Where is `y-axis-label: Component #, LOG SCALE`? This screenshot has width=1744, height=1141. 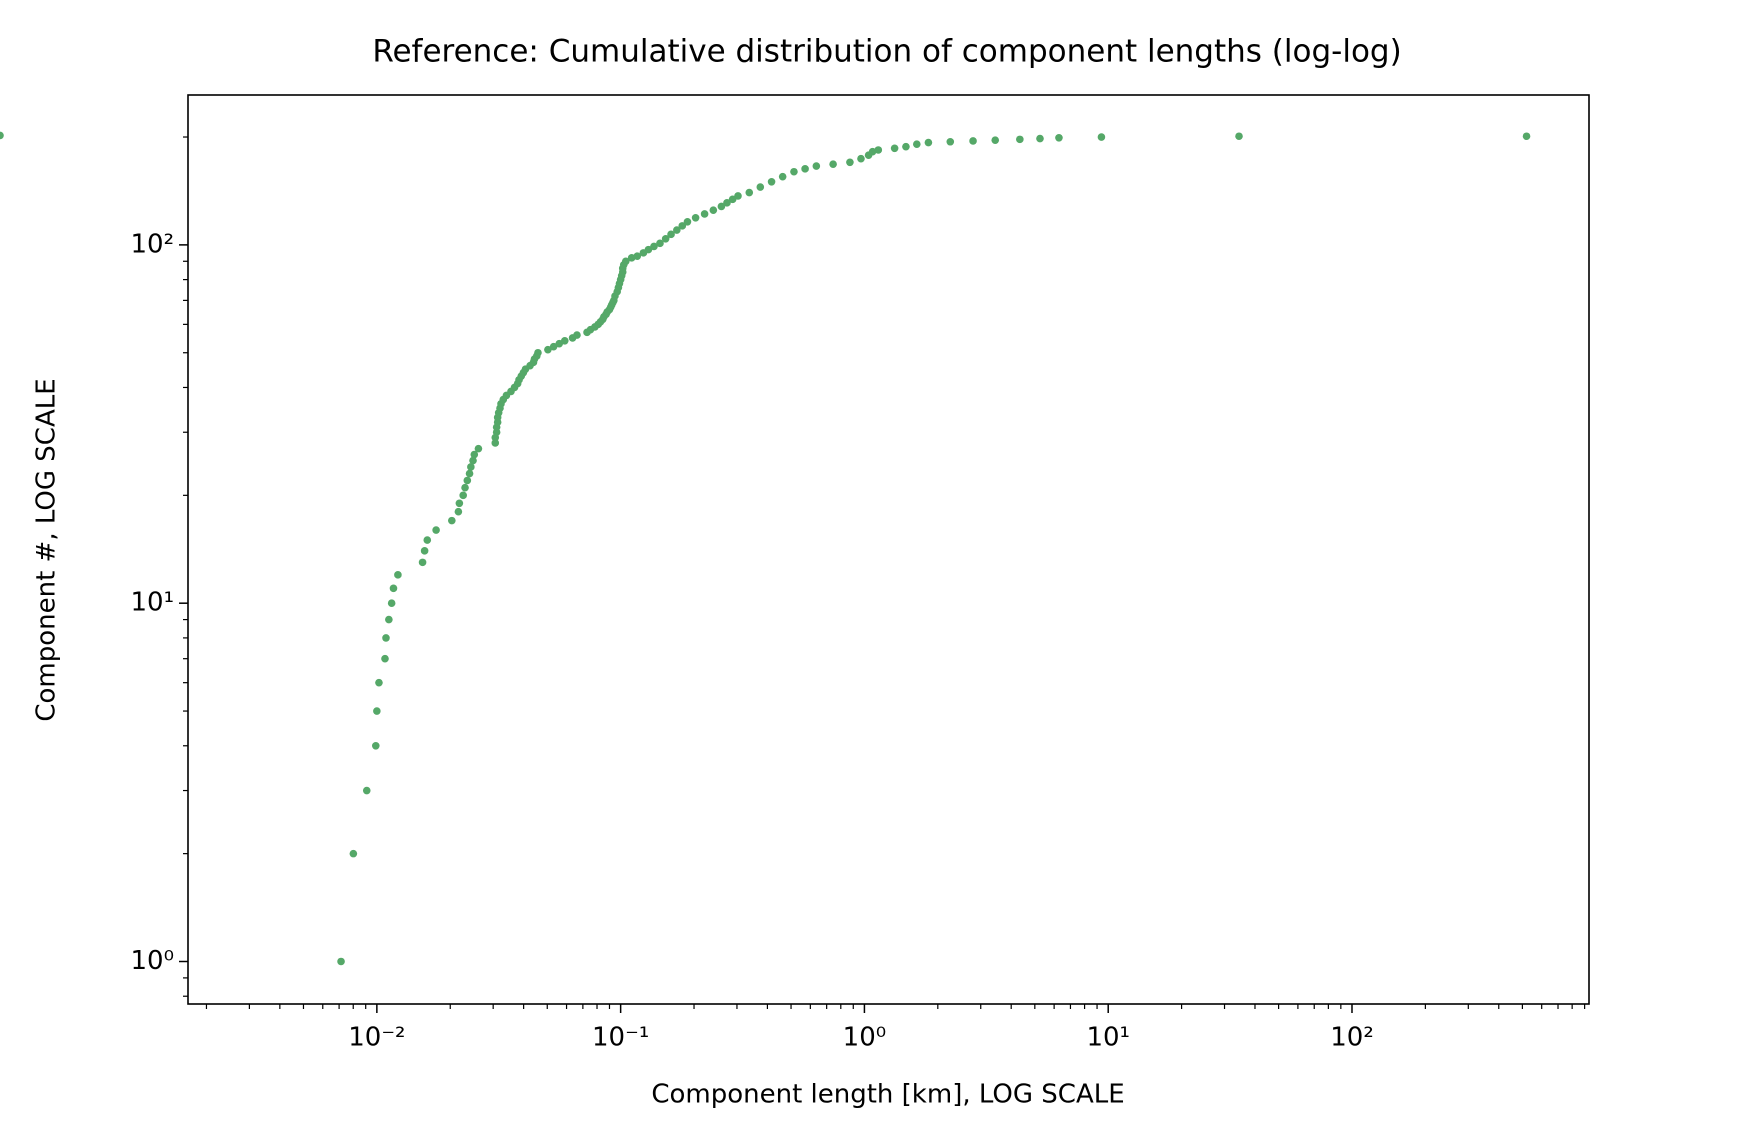
y-axis-label: Component #, LOG SCALE is located at coordinates (47, 549).